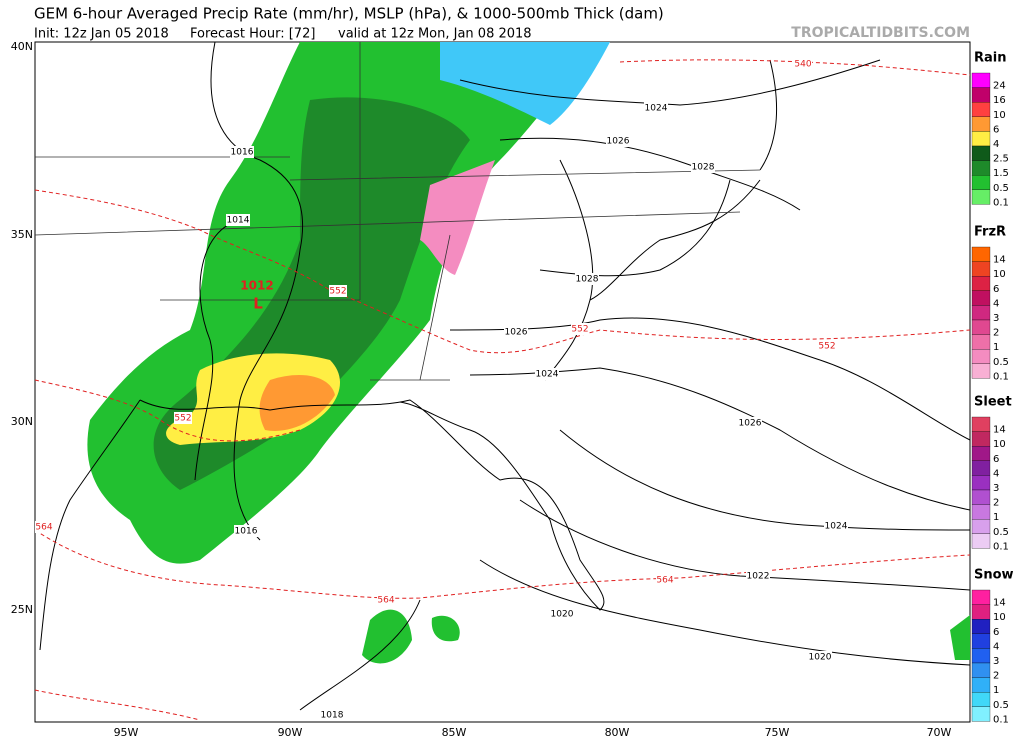 The image size is (1024, 746). I want to click on latitude-label: 40N, so click(22, 46).